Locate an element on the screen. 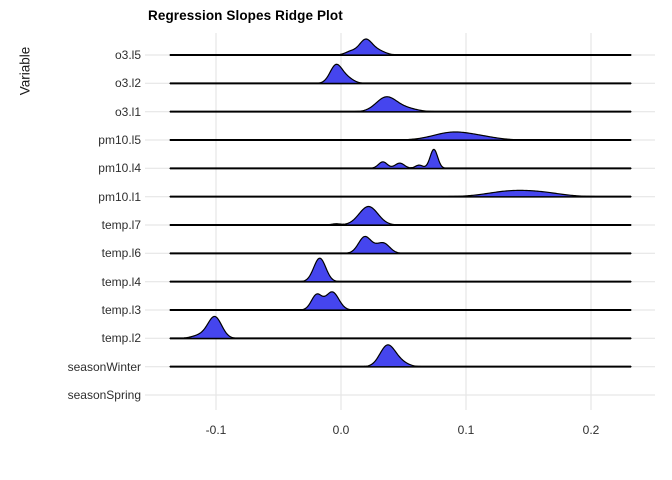 This screenshot has height=480, width=672. ridge-density-o3.l2 is located at coordinates (400, 73).